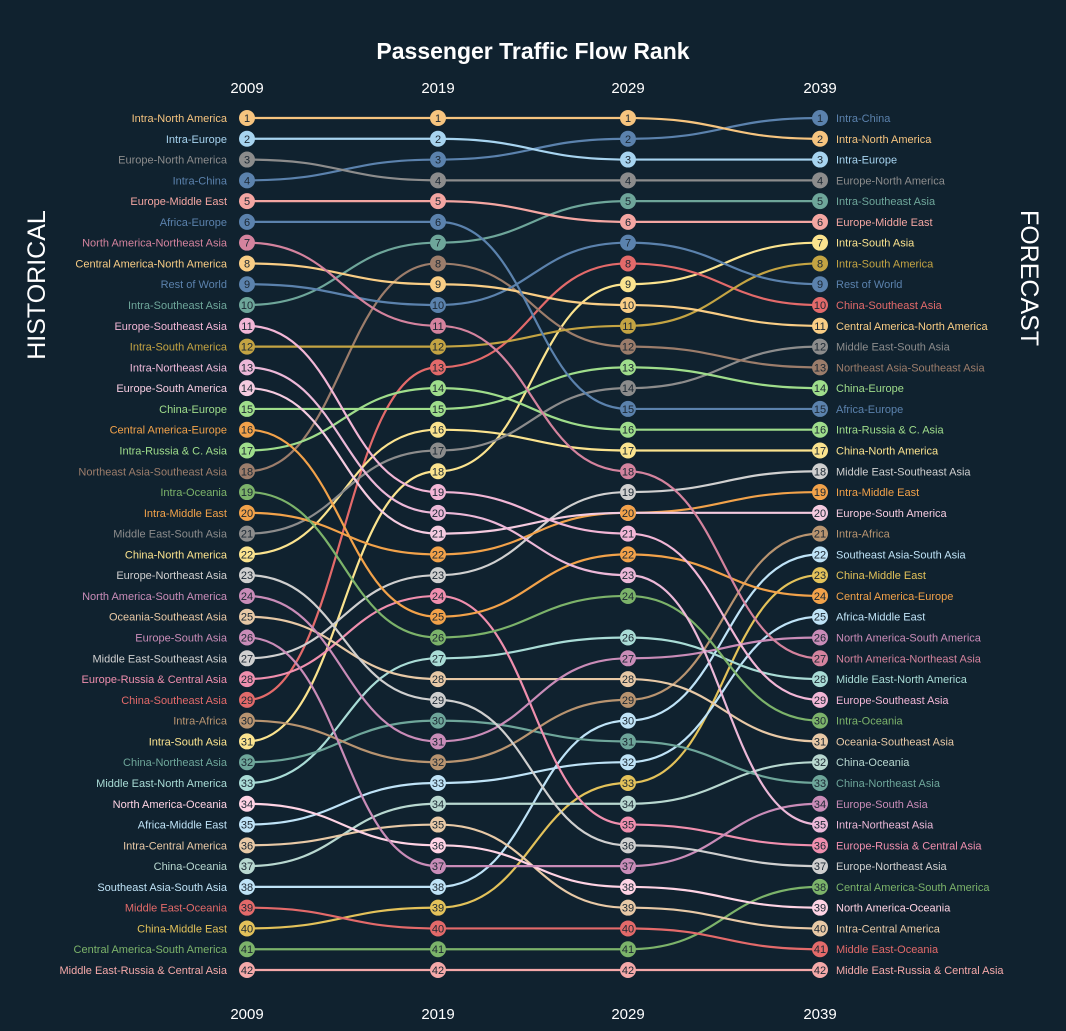 The width and height of the screenshot is (1066, 1031). Describe the element at coordinates (628, 575) in the screenshot. I see `rank-marker-13-2029` at that location.